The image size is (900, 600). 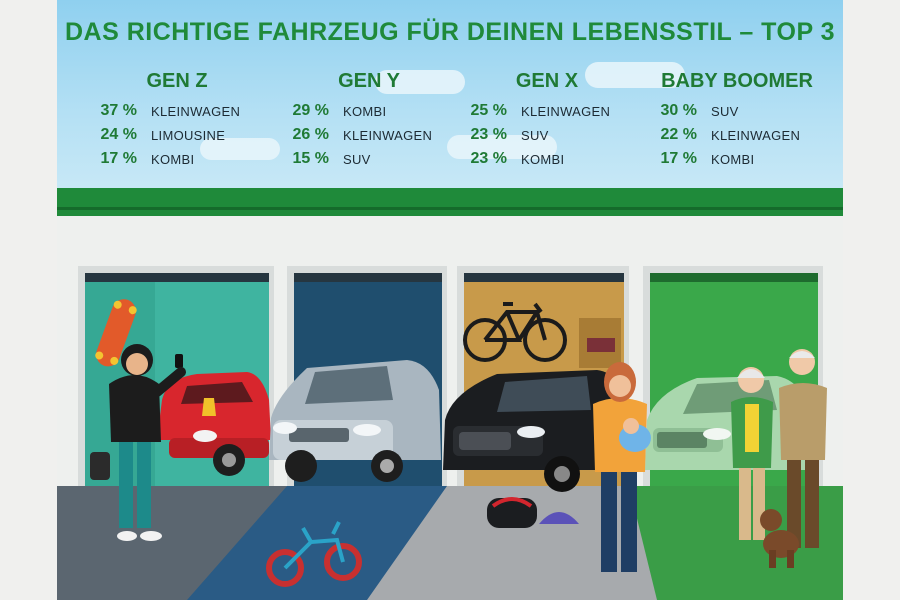 What do you see at coordinates (488, 110) in the screenshot?
I see `percentage: 25 %` at bounding box center [488, 110].